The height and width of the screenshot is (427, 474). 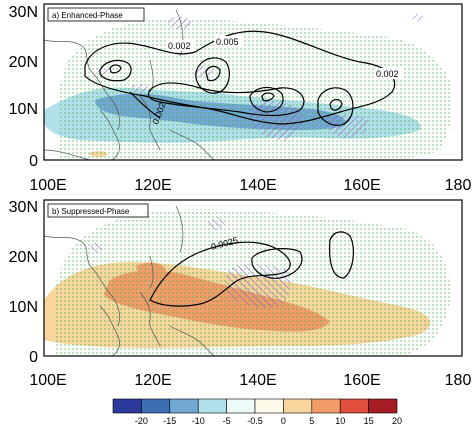 I want to click on colorbar-tick-label: 10, so click(x=340, y=421).